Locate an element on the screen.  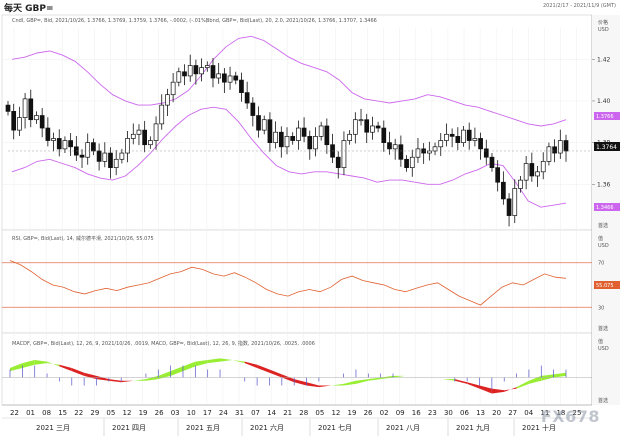
bband-upper-tag-text: 1.3766 is located at coordinates (605, 117).